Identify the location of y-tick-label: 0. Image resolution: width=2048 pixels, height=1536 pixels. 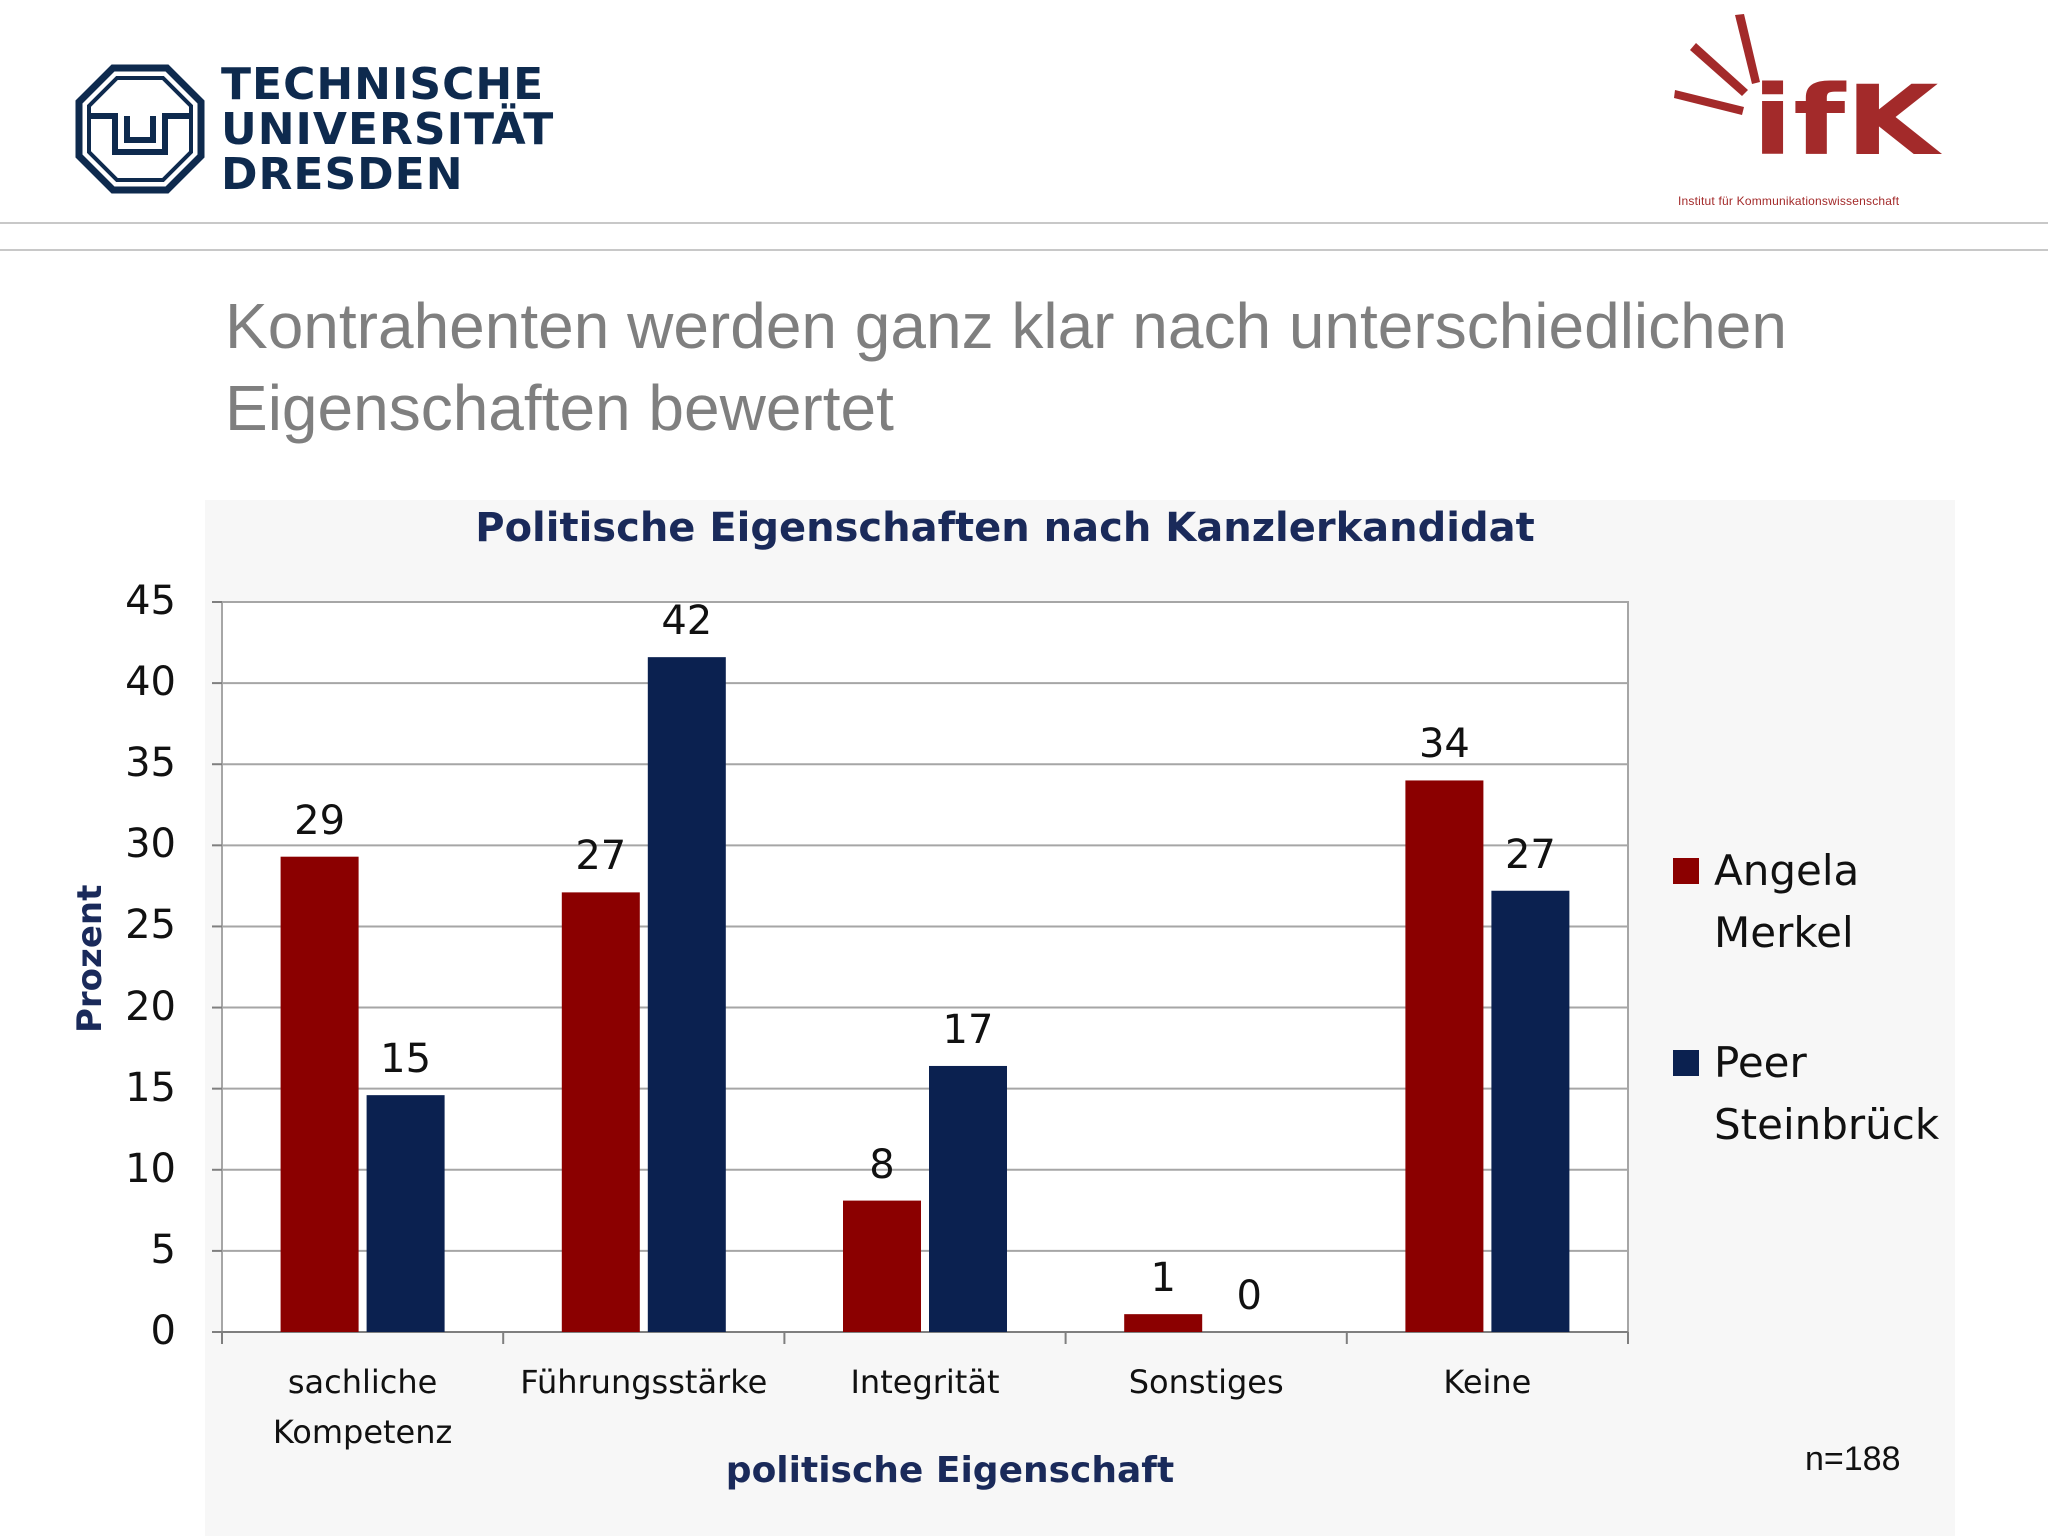
(163, 1331).